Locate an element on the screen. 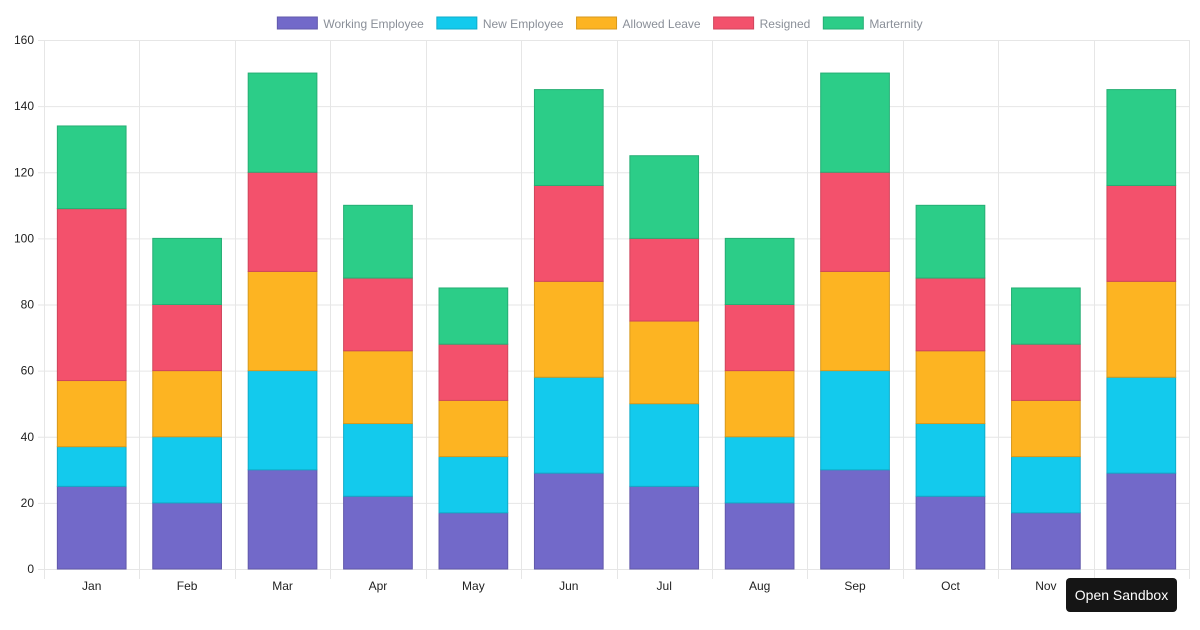  y-tick-label: 100 is located at coordinates (24, 238).